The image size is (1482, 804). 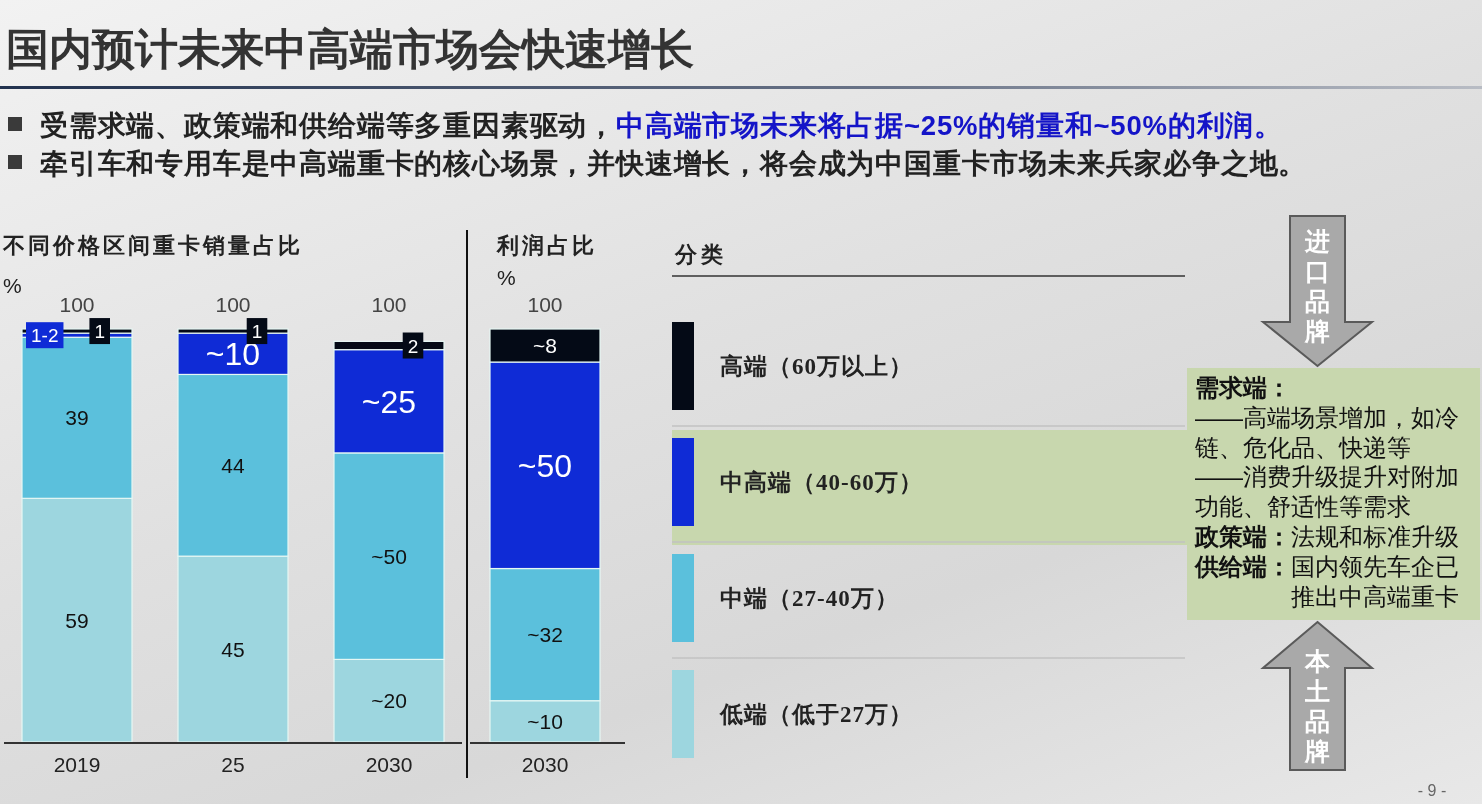 What do you see at coordinates (233, 764) in the screenshot?
I see `x-tick-label: 25` at bounding box center [233, 764].